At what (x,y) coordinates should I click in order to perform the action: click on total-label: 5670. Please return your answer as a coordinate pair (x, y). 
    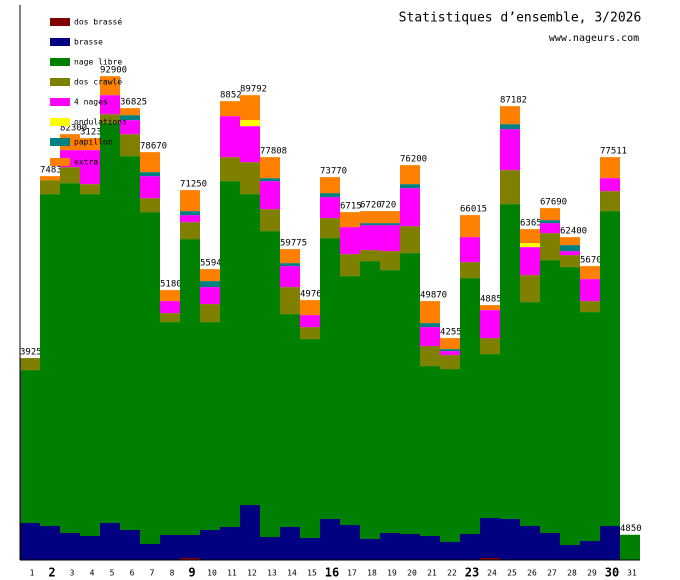
    Looking at the image, I should click on (591, 261).